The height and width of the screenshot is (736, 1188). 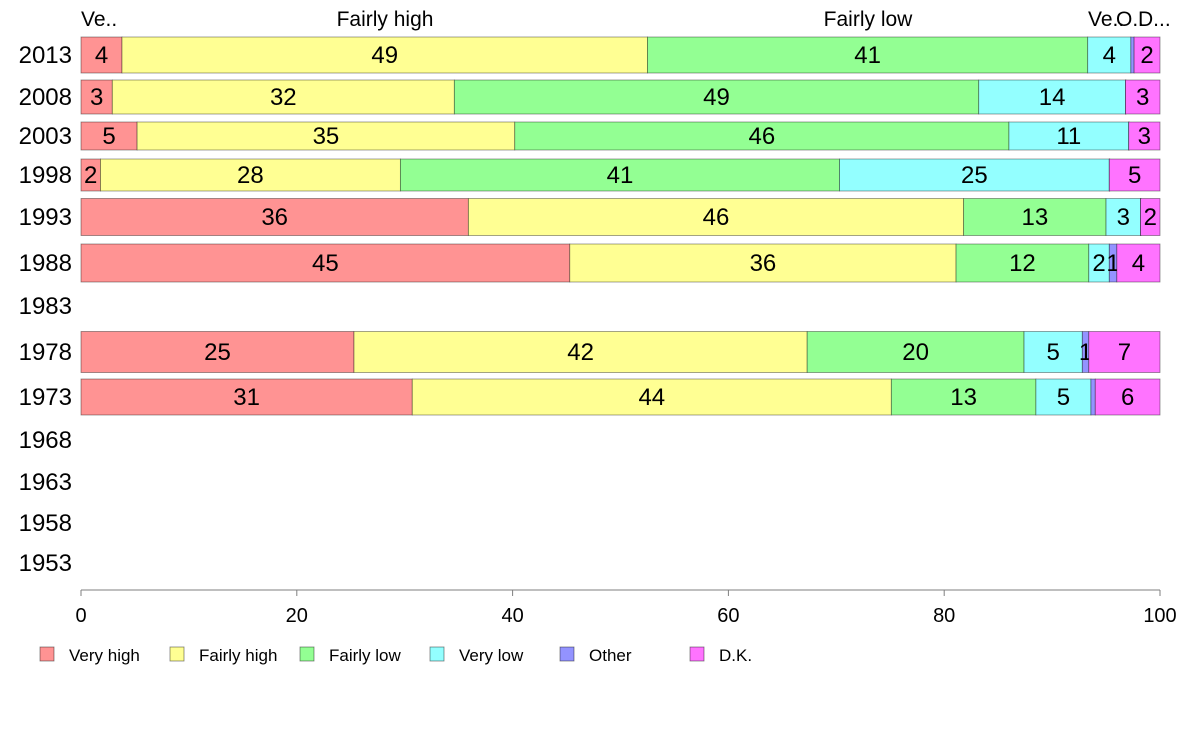 I want to click on bar-label-1988-very-high: 45, so click(x=325, y=263).